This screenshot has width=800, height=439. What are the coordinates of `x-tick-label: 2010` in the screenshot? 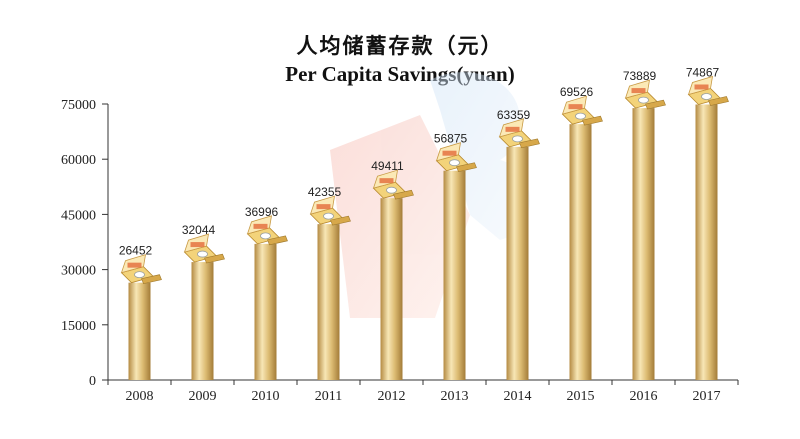 It's located at (266, 396).